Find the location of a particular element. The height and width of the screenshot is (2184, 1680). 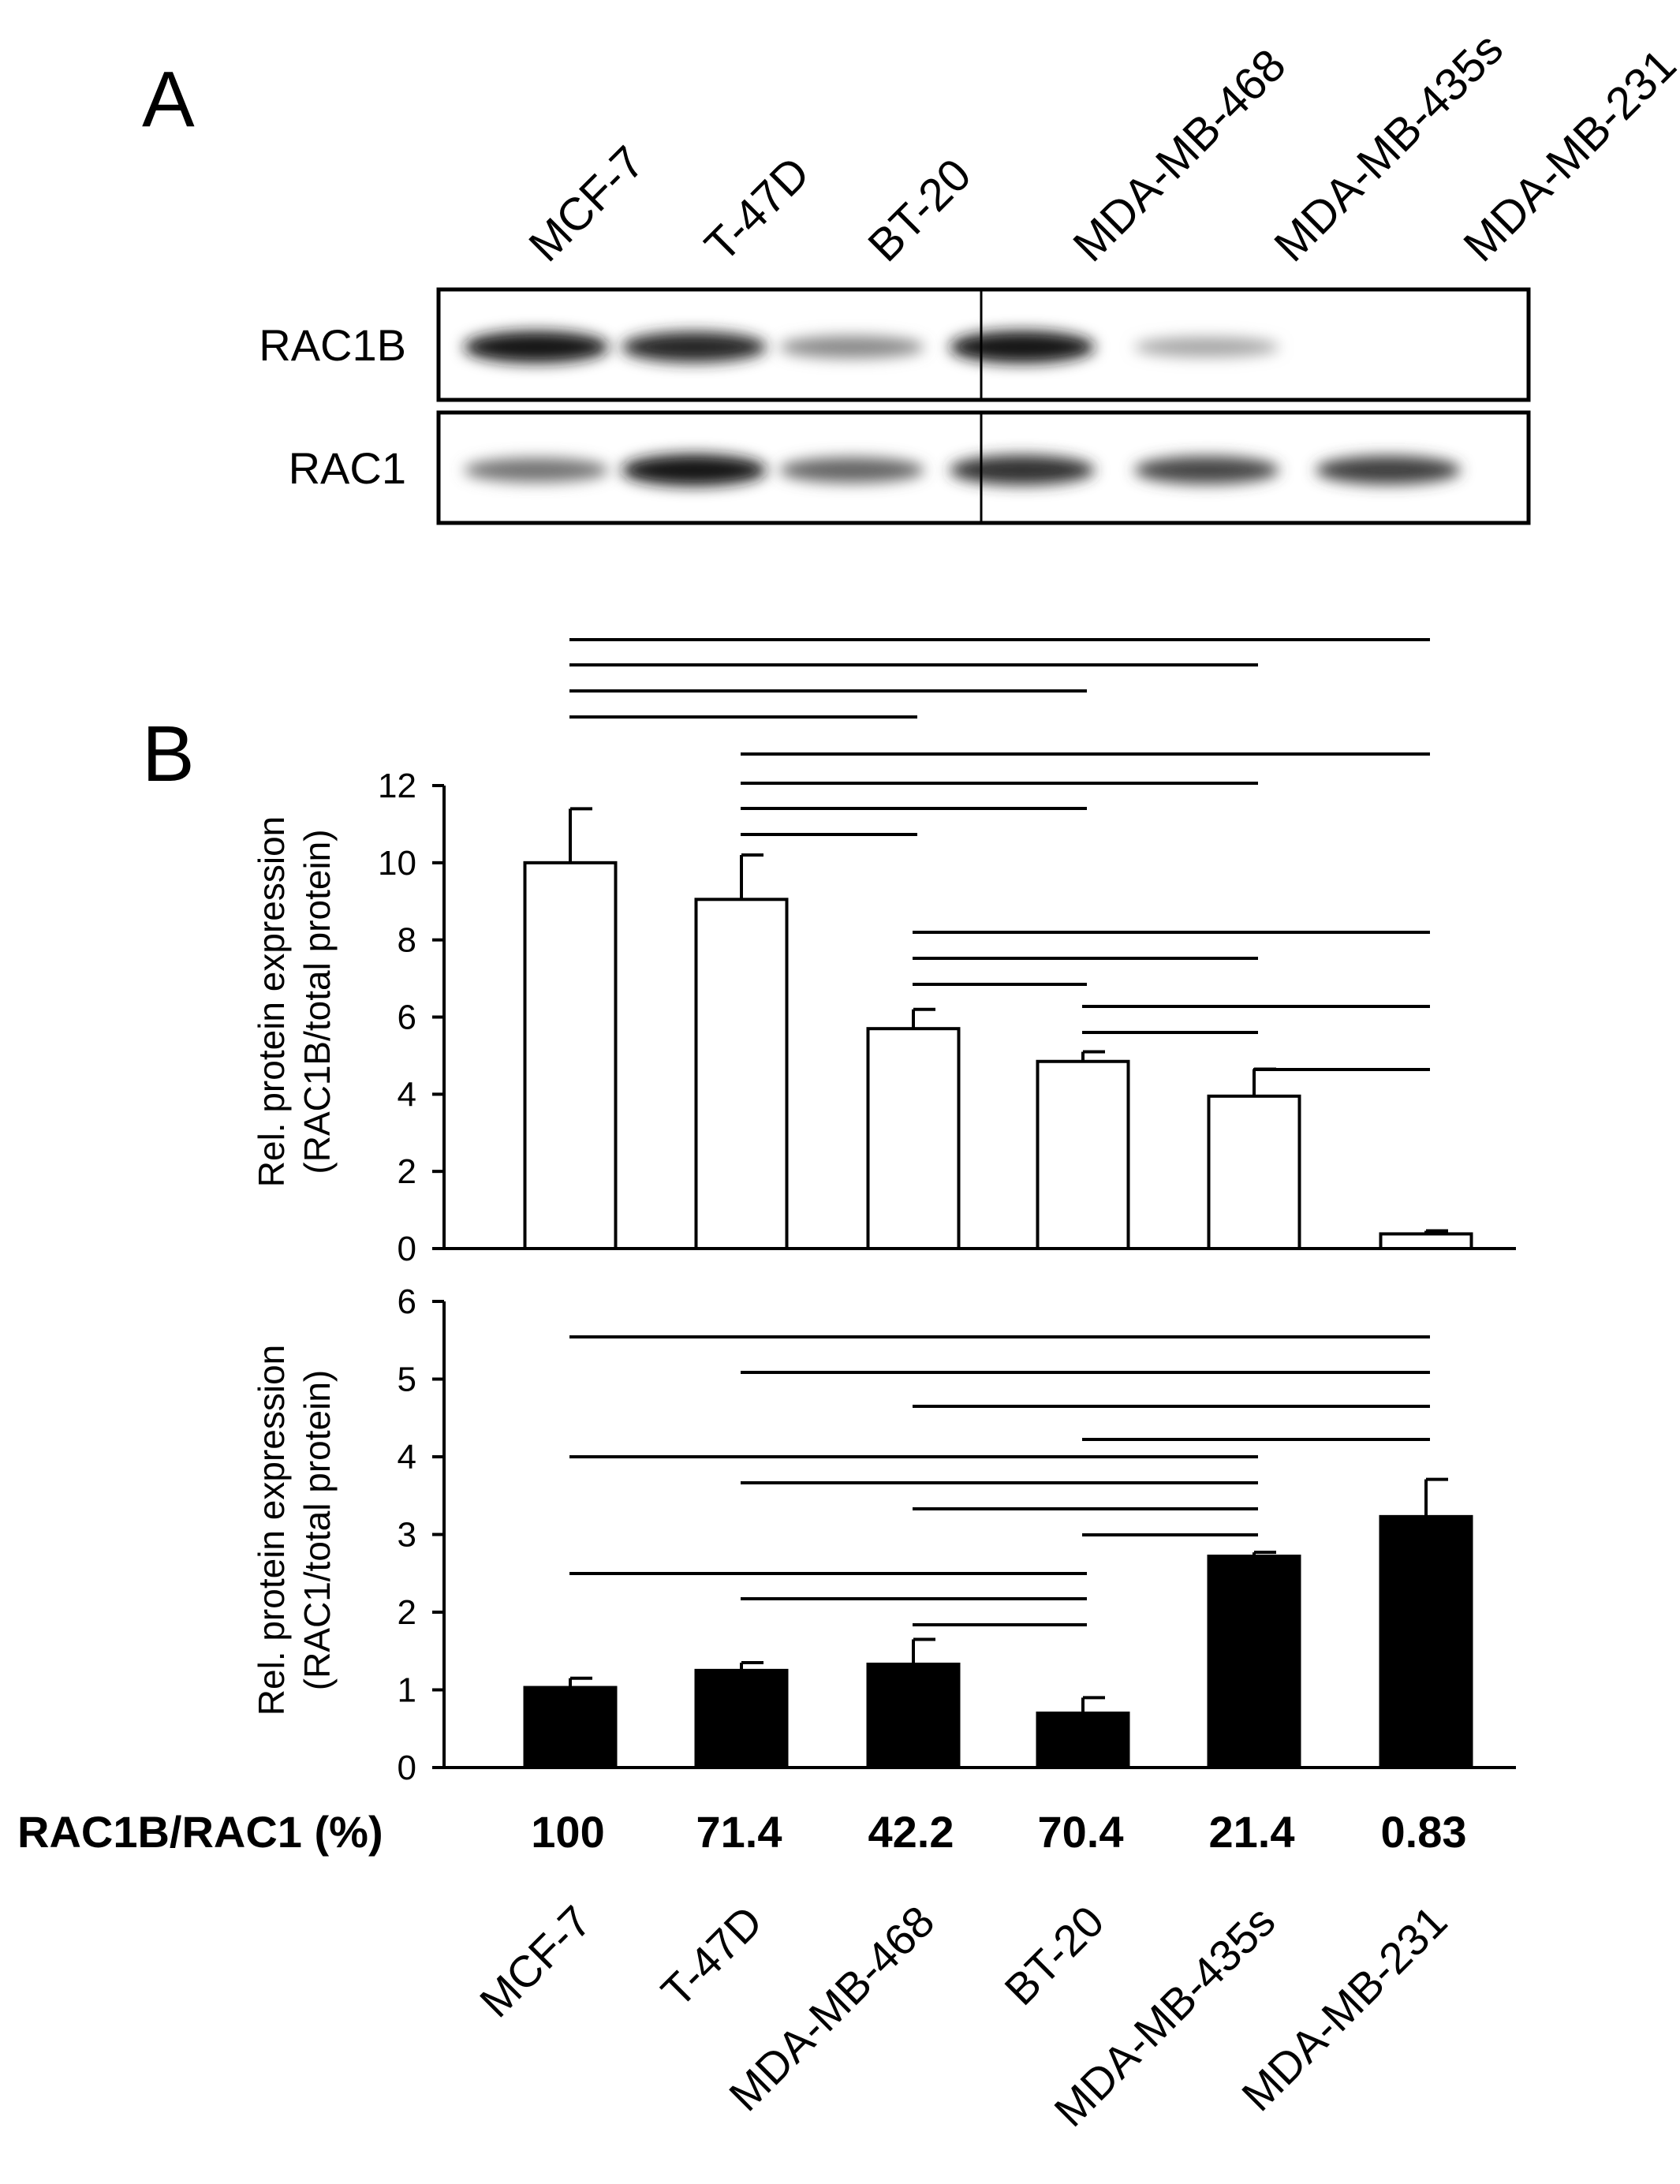

ratio-value-mda-mb-468: 42.2 is located at coordinates (911, 1832).